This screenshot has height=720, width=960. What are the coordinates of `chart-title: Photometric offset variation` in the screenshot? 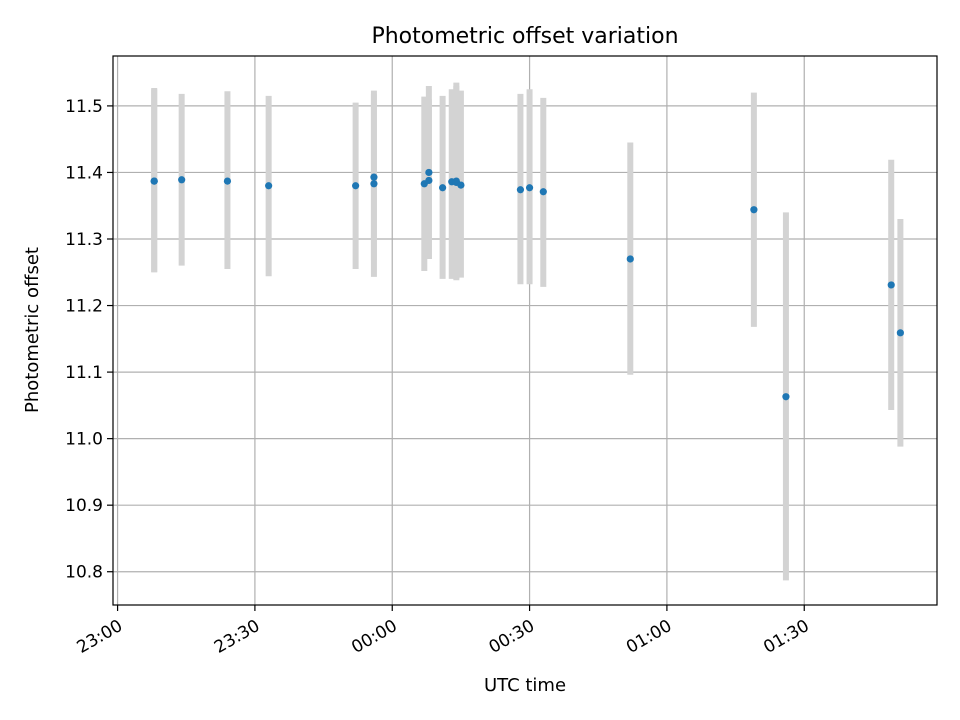 It's located at (524, 36).